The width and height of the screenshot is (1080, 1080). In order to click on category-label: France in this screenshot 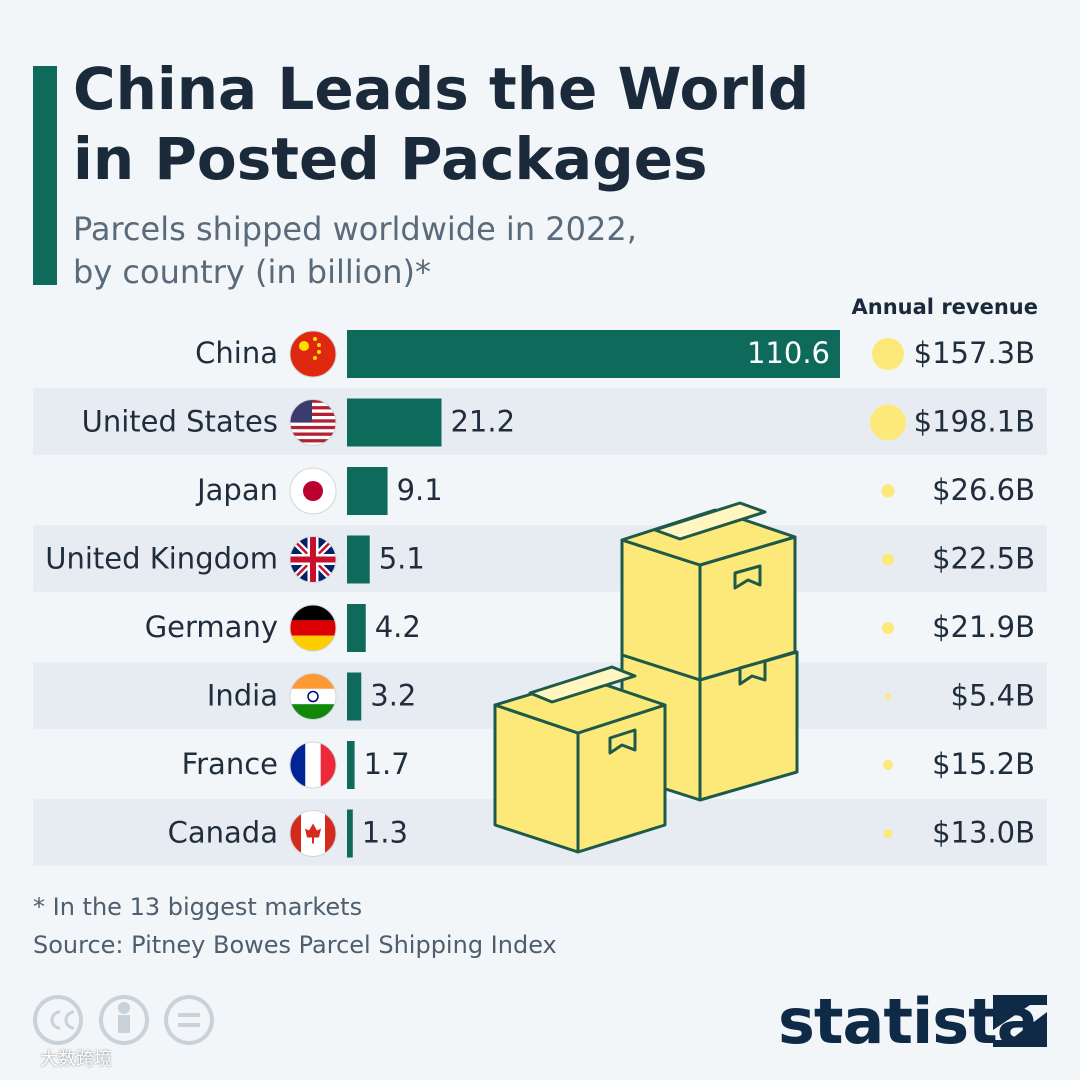, I will do `click(230, 764)`.